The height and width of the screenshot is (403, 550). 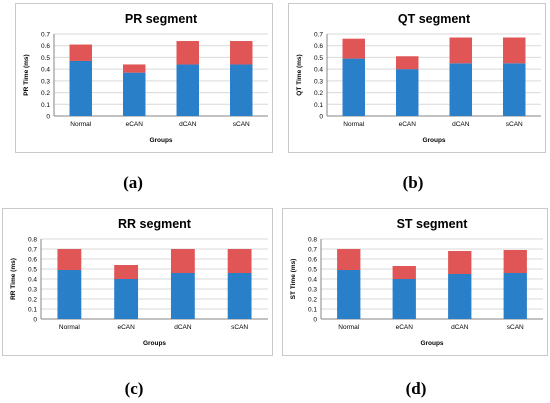 I want to click on caption-d: (d), so click(x=416, y=388).